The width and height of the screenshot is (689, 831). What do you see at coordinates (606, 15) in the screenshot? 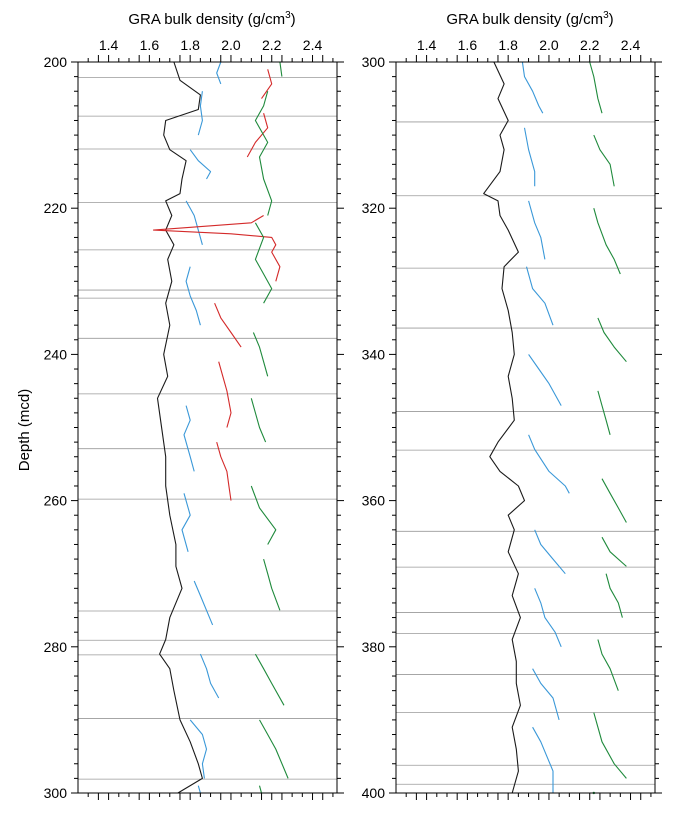
I see `x-axis-title-right-sup: 3` at bounding box center [606, 15].